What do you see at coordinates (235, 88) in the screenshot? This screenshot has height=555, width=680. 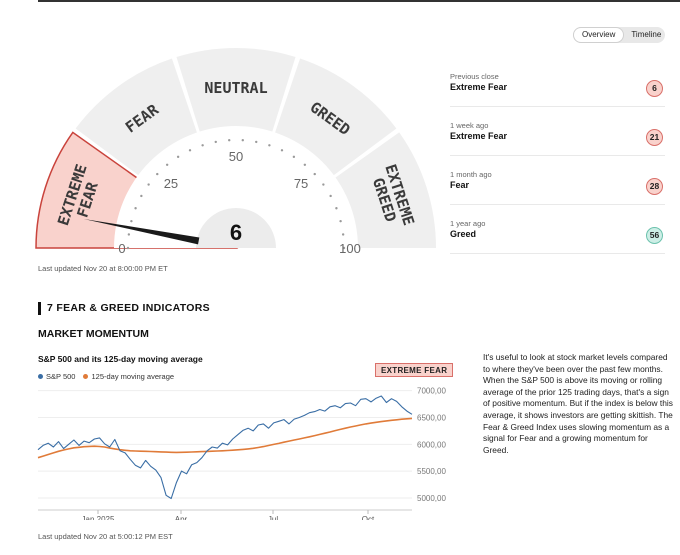 I see `gauge-segment-label: NEUTRAL` at bounding box center [235, 88].